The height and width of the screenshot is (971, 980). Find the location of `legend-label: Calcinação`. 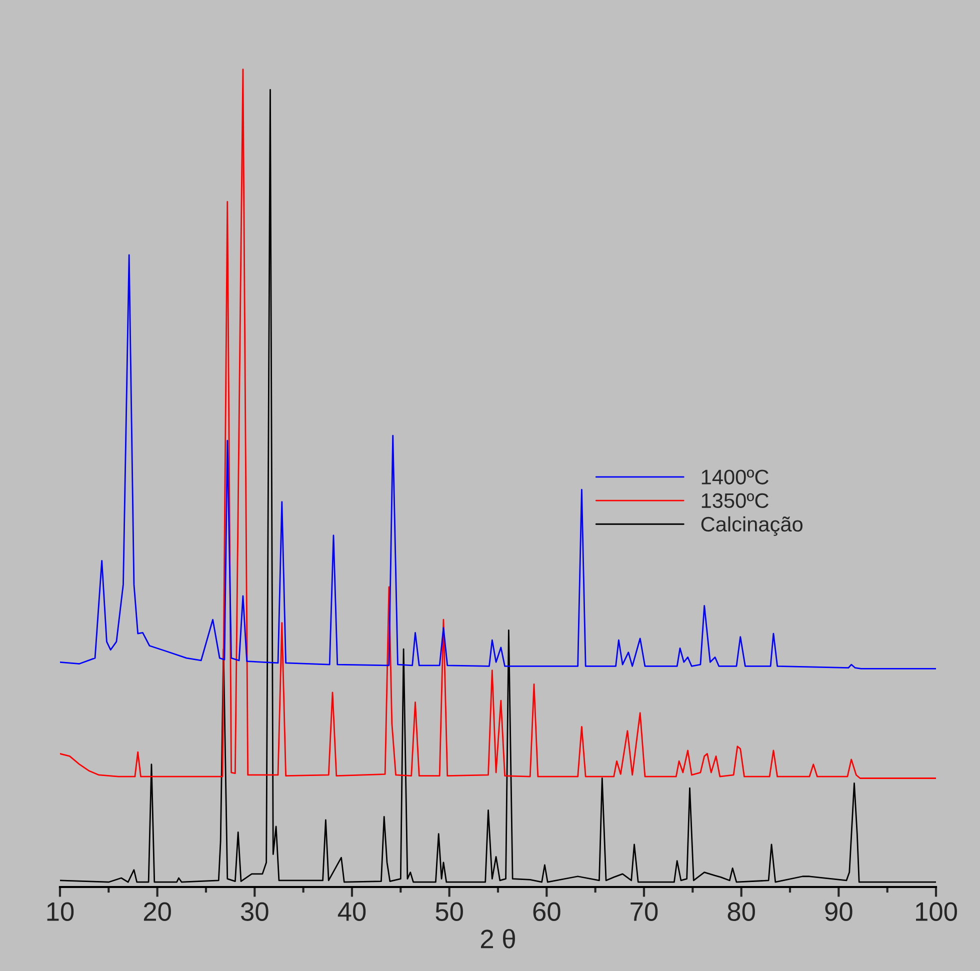

legend-label: Calcinação is located at coordinates (751, 526).